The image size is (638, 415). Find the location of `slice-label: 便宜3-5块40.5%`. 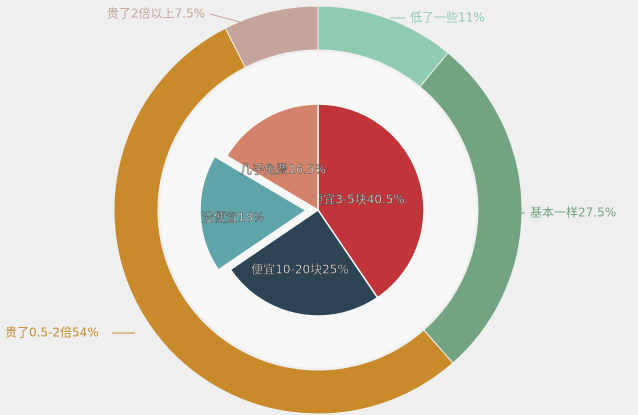

slice-label: 便宜3-5块40.5% is located at coordinates (358, 199).